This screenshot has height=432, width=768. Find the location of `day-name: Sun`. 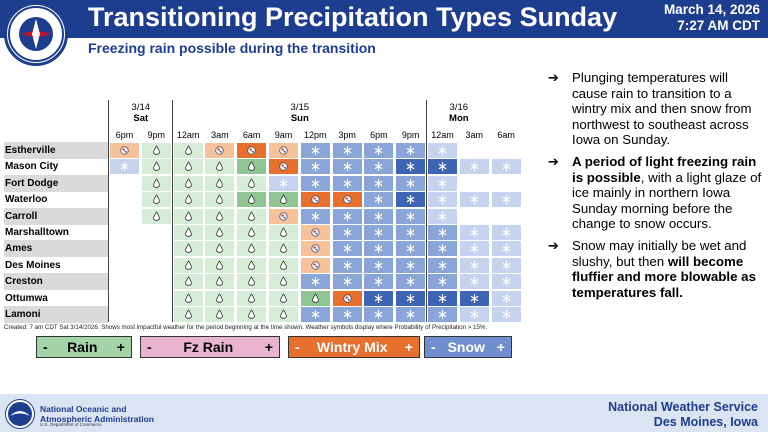

day-name: Sun is located at coordinates (299, 118).